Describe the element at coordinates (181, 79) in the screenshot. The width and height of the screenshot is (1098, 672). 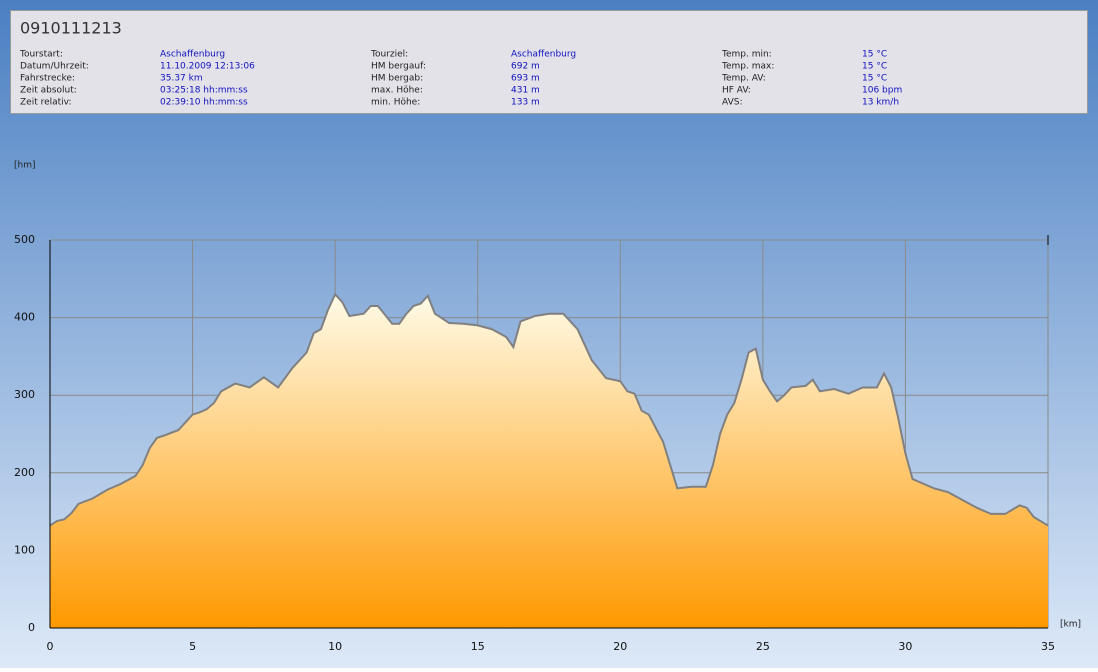
I see `info-value: 35.37 km` at that location.